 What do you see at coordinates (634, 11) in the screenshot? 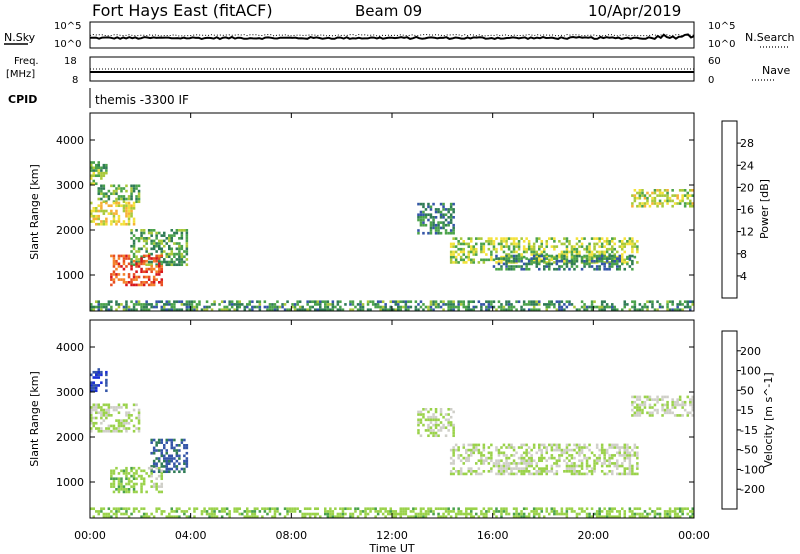
I see `date-label: 10/Apr/2019` at bounding box center [634, 11].